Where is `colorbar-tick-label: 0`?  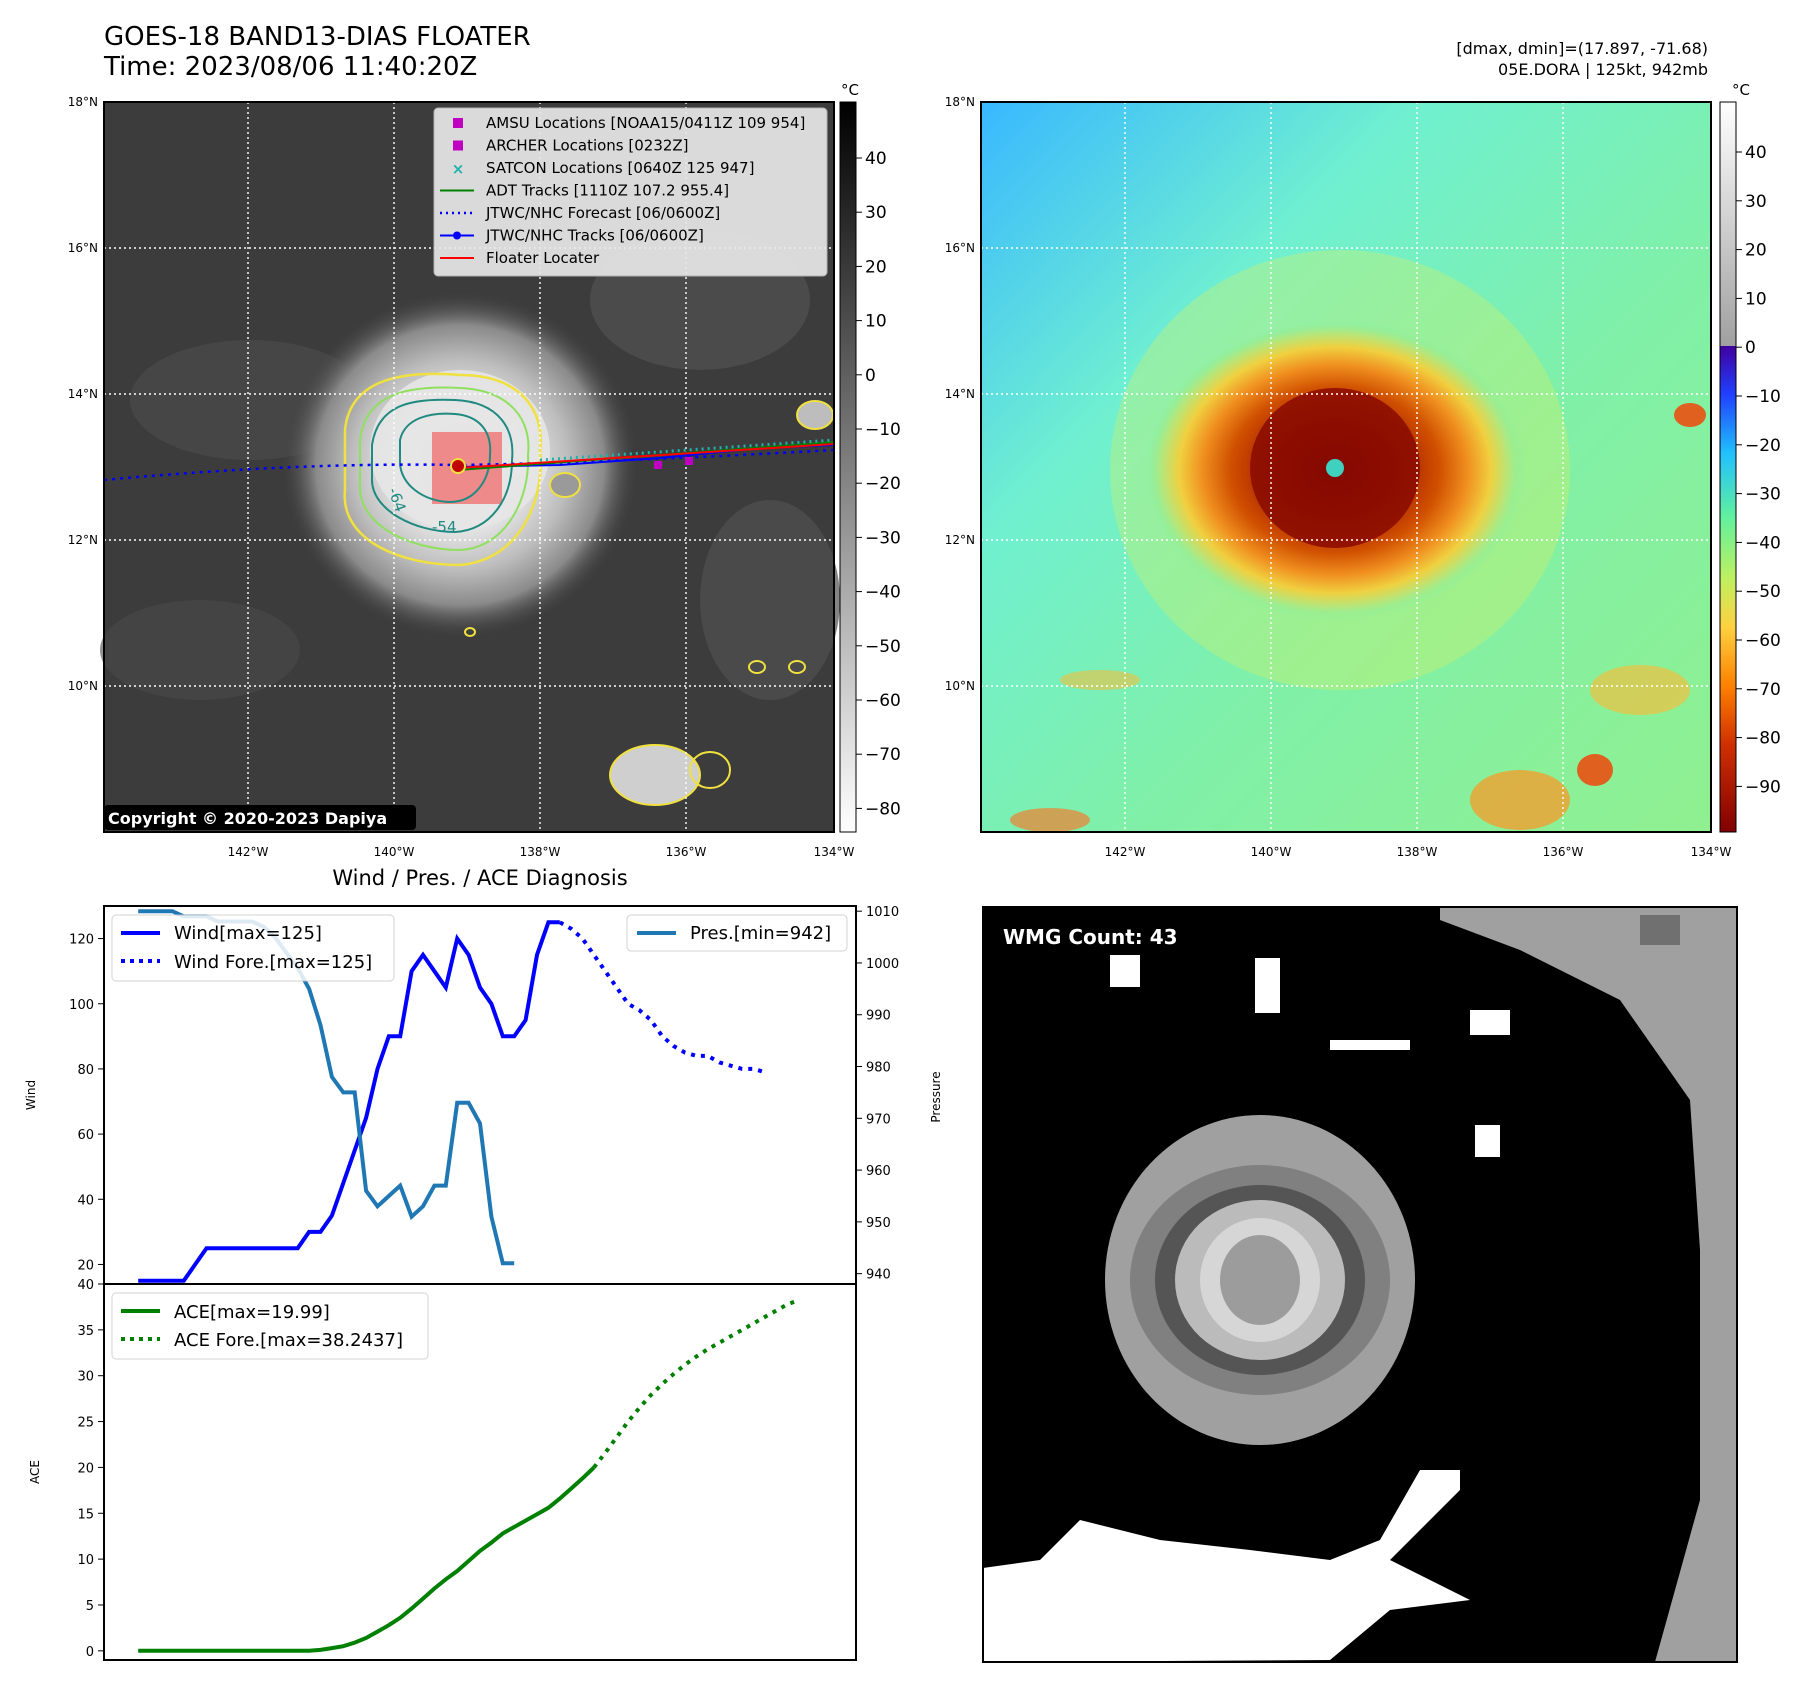 colorbar-tick-label: 0 is located at coordinates (870, 376).